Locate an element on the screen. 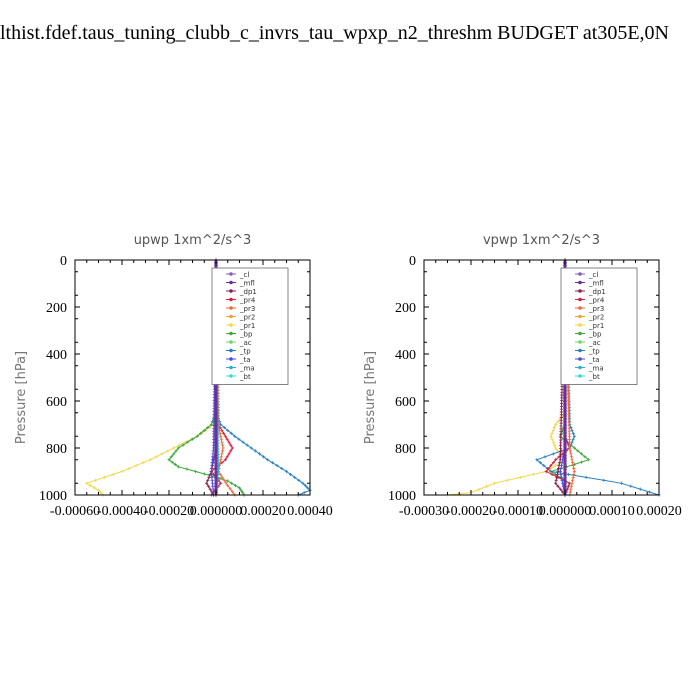 The width and height of the screenshot is (700, 700). x-tick-label: 0.00010 is located at coordinates (612, 511).